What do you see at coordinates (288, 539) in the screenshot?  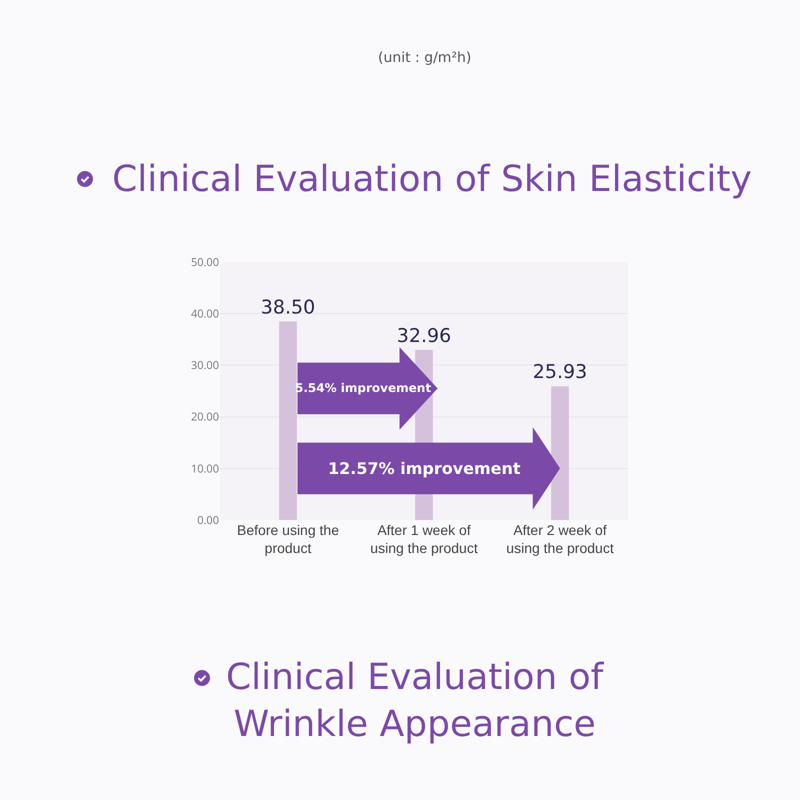 I see `x-tick-label: Before using the product` at bounding box center [288, 539].